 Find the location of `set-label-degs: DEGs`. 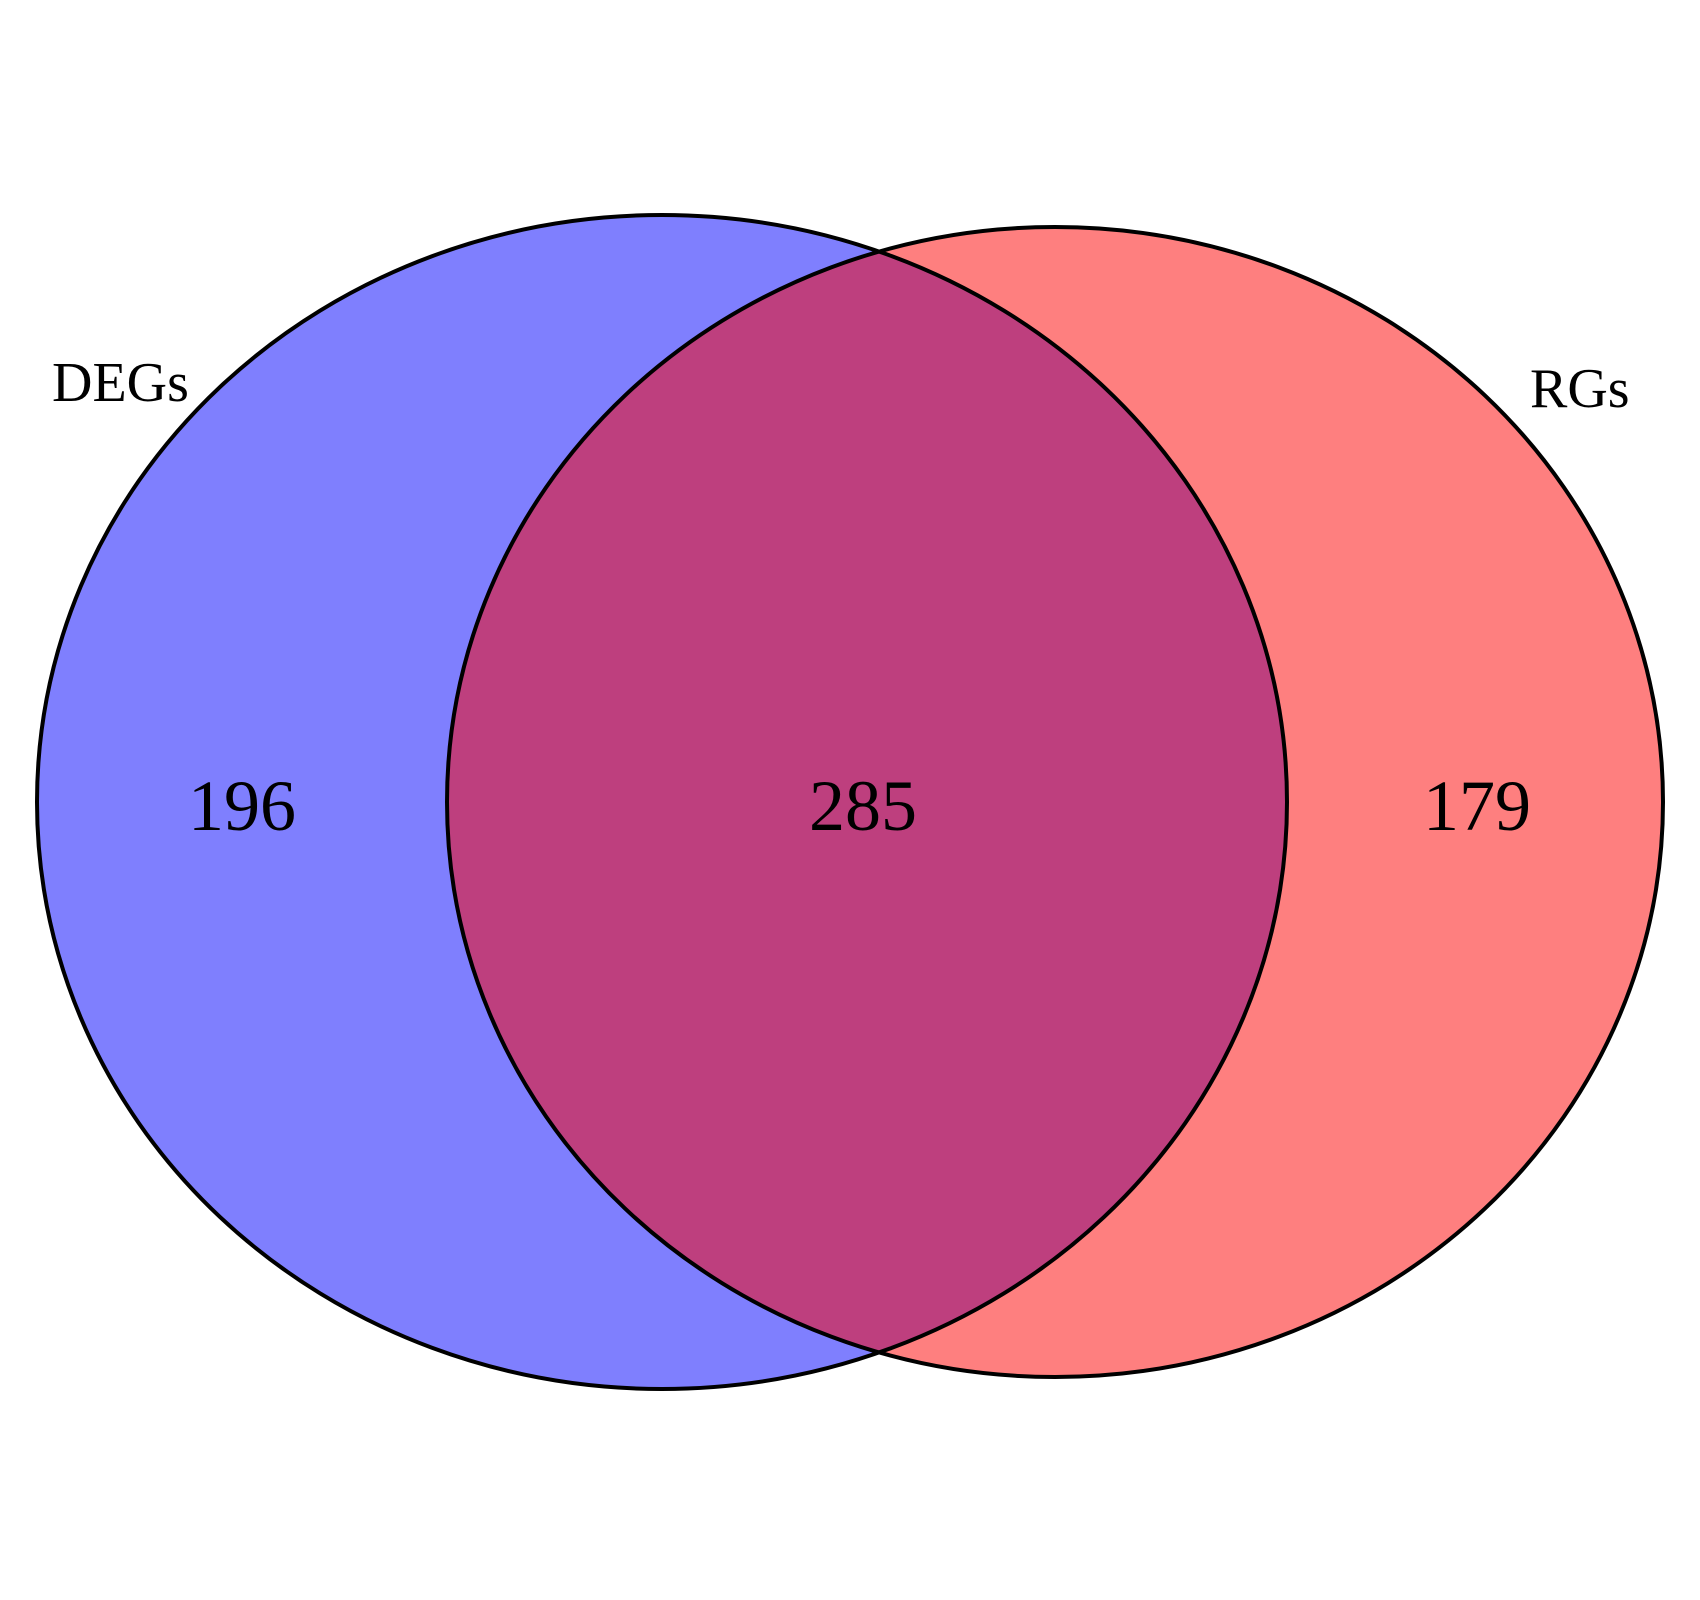

set-label-degs: DEGs is located at coordinates (120, 383).